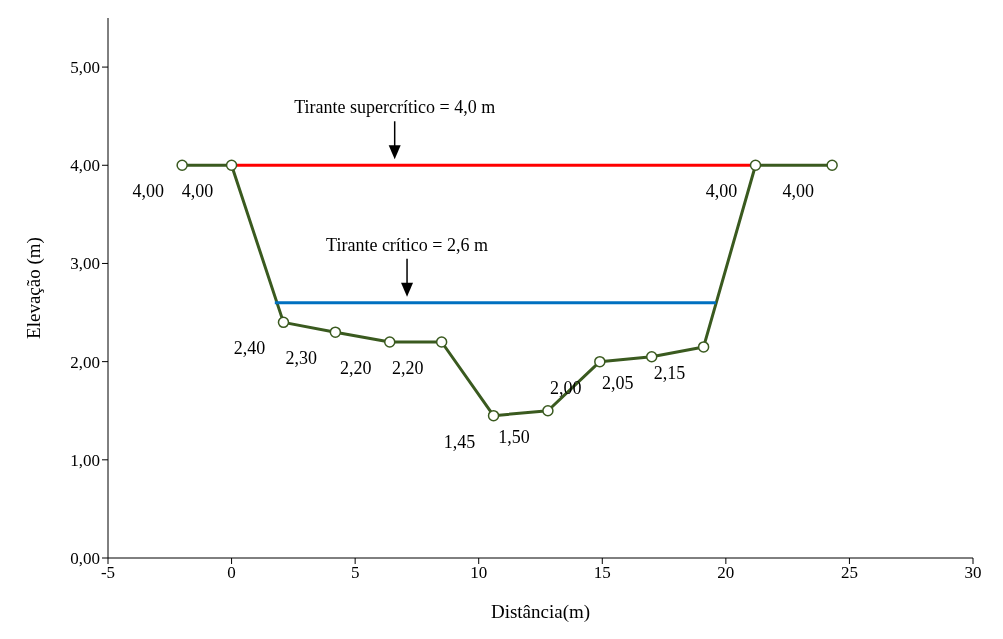 This screenshot has width=1003, height=639. I want to click on data-label: 2,30, so click(301, 358).